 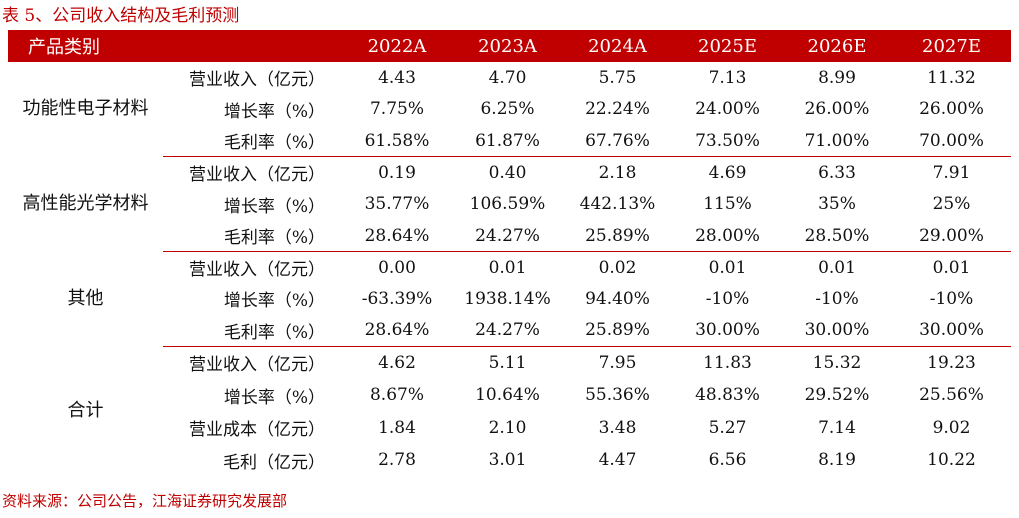 I want to click on table-cell: 30.00%, so click(x=951, y=330).